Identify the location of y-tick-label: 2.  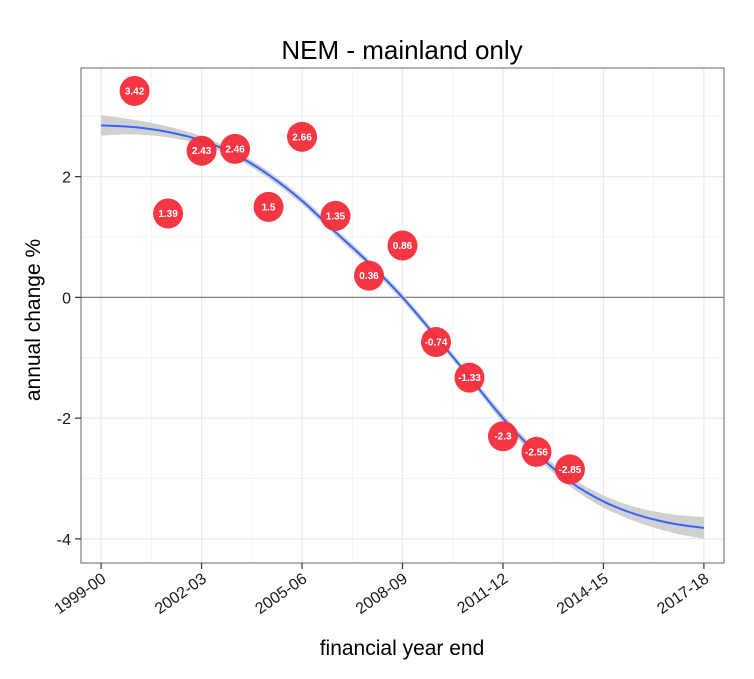
(66, 178).